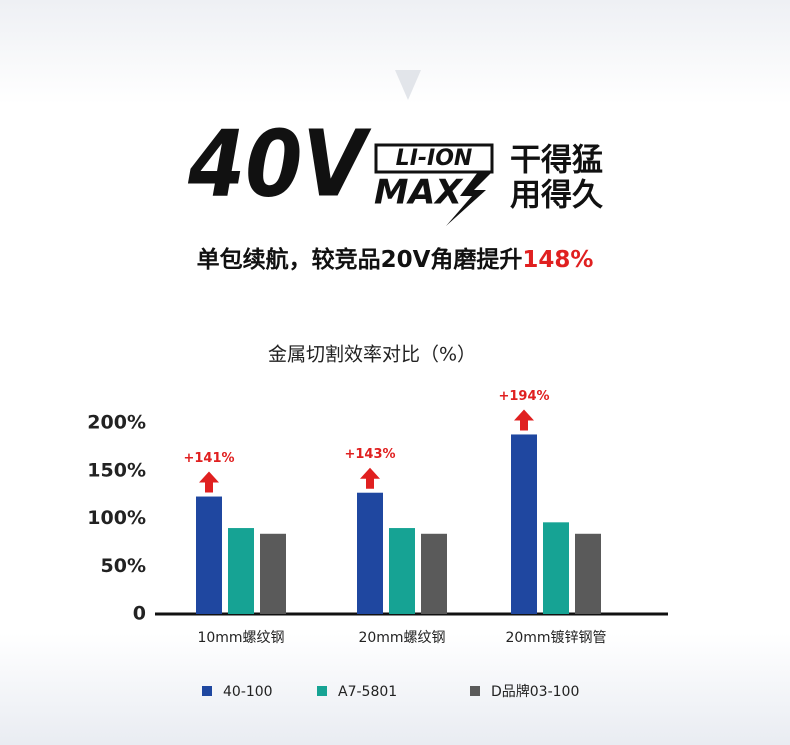 This screenshot has width=790, height=745. Describe the element at coordinates (116, 423) in the screenshot. I see `y-tick-label: 200%` at that location.